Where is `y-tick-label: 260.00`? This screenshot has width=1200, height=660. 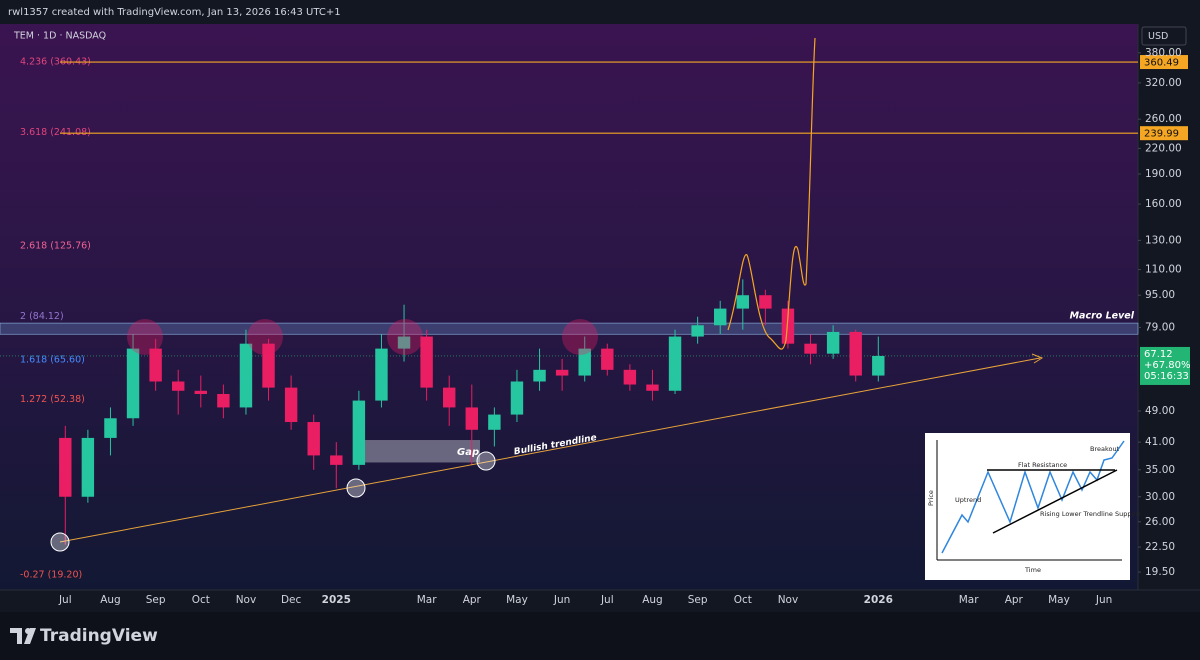
y-tick-label: 260.00 is located at coordinates (1163, 119).